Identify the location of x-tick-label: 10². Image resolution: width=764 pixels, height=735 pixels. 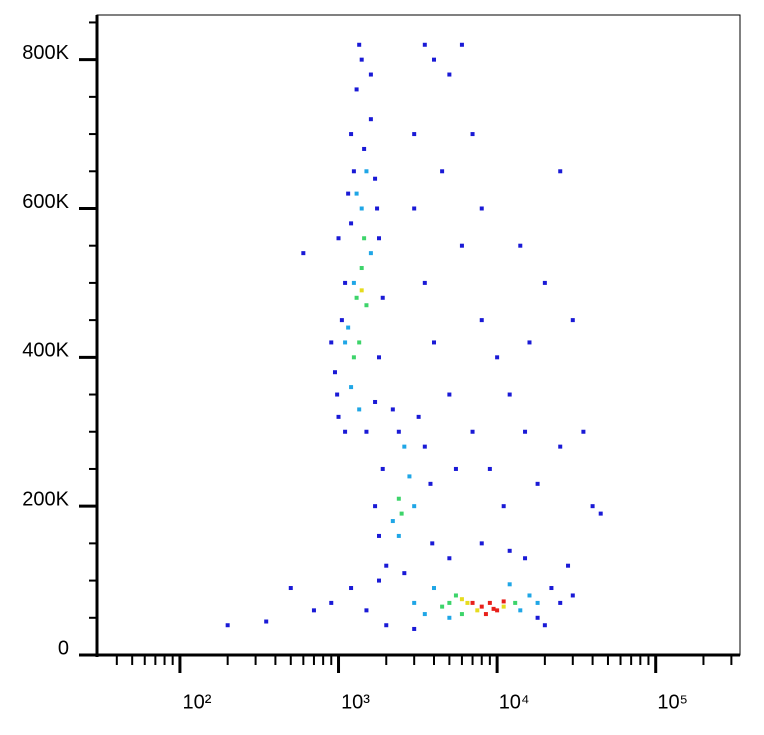
(196, 702).